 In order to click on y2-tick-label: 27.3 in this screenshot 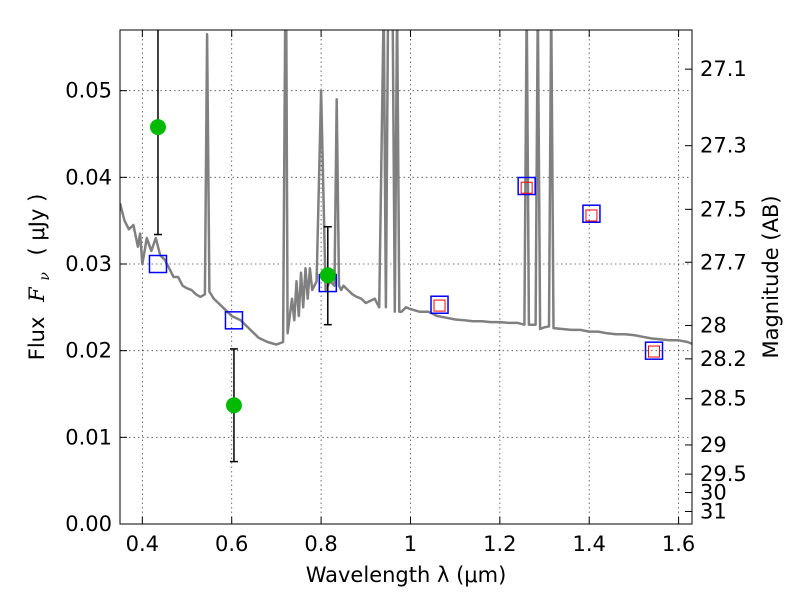, I will do `click(723, 146)`.